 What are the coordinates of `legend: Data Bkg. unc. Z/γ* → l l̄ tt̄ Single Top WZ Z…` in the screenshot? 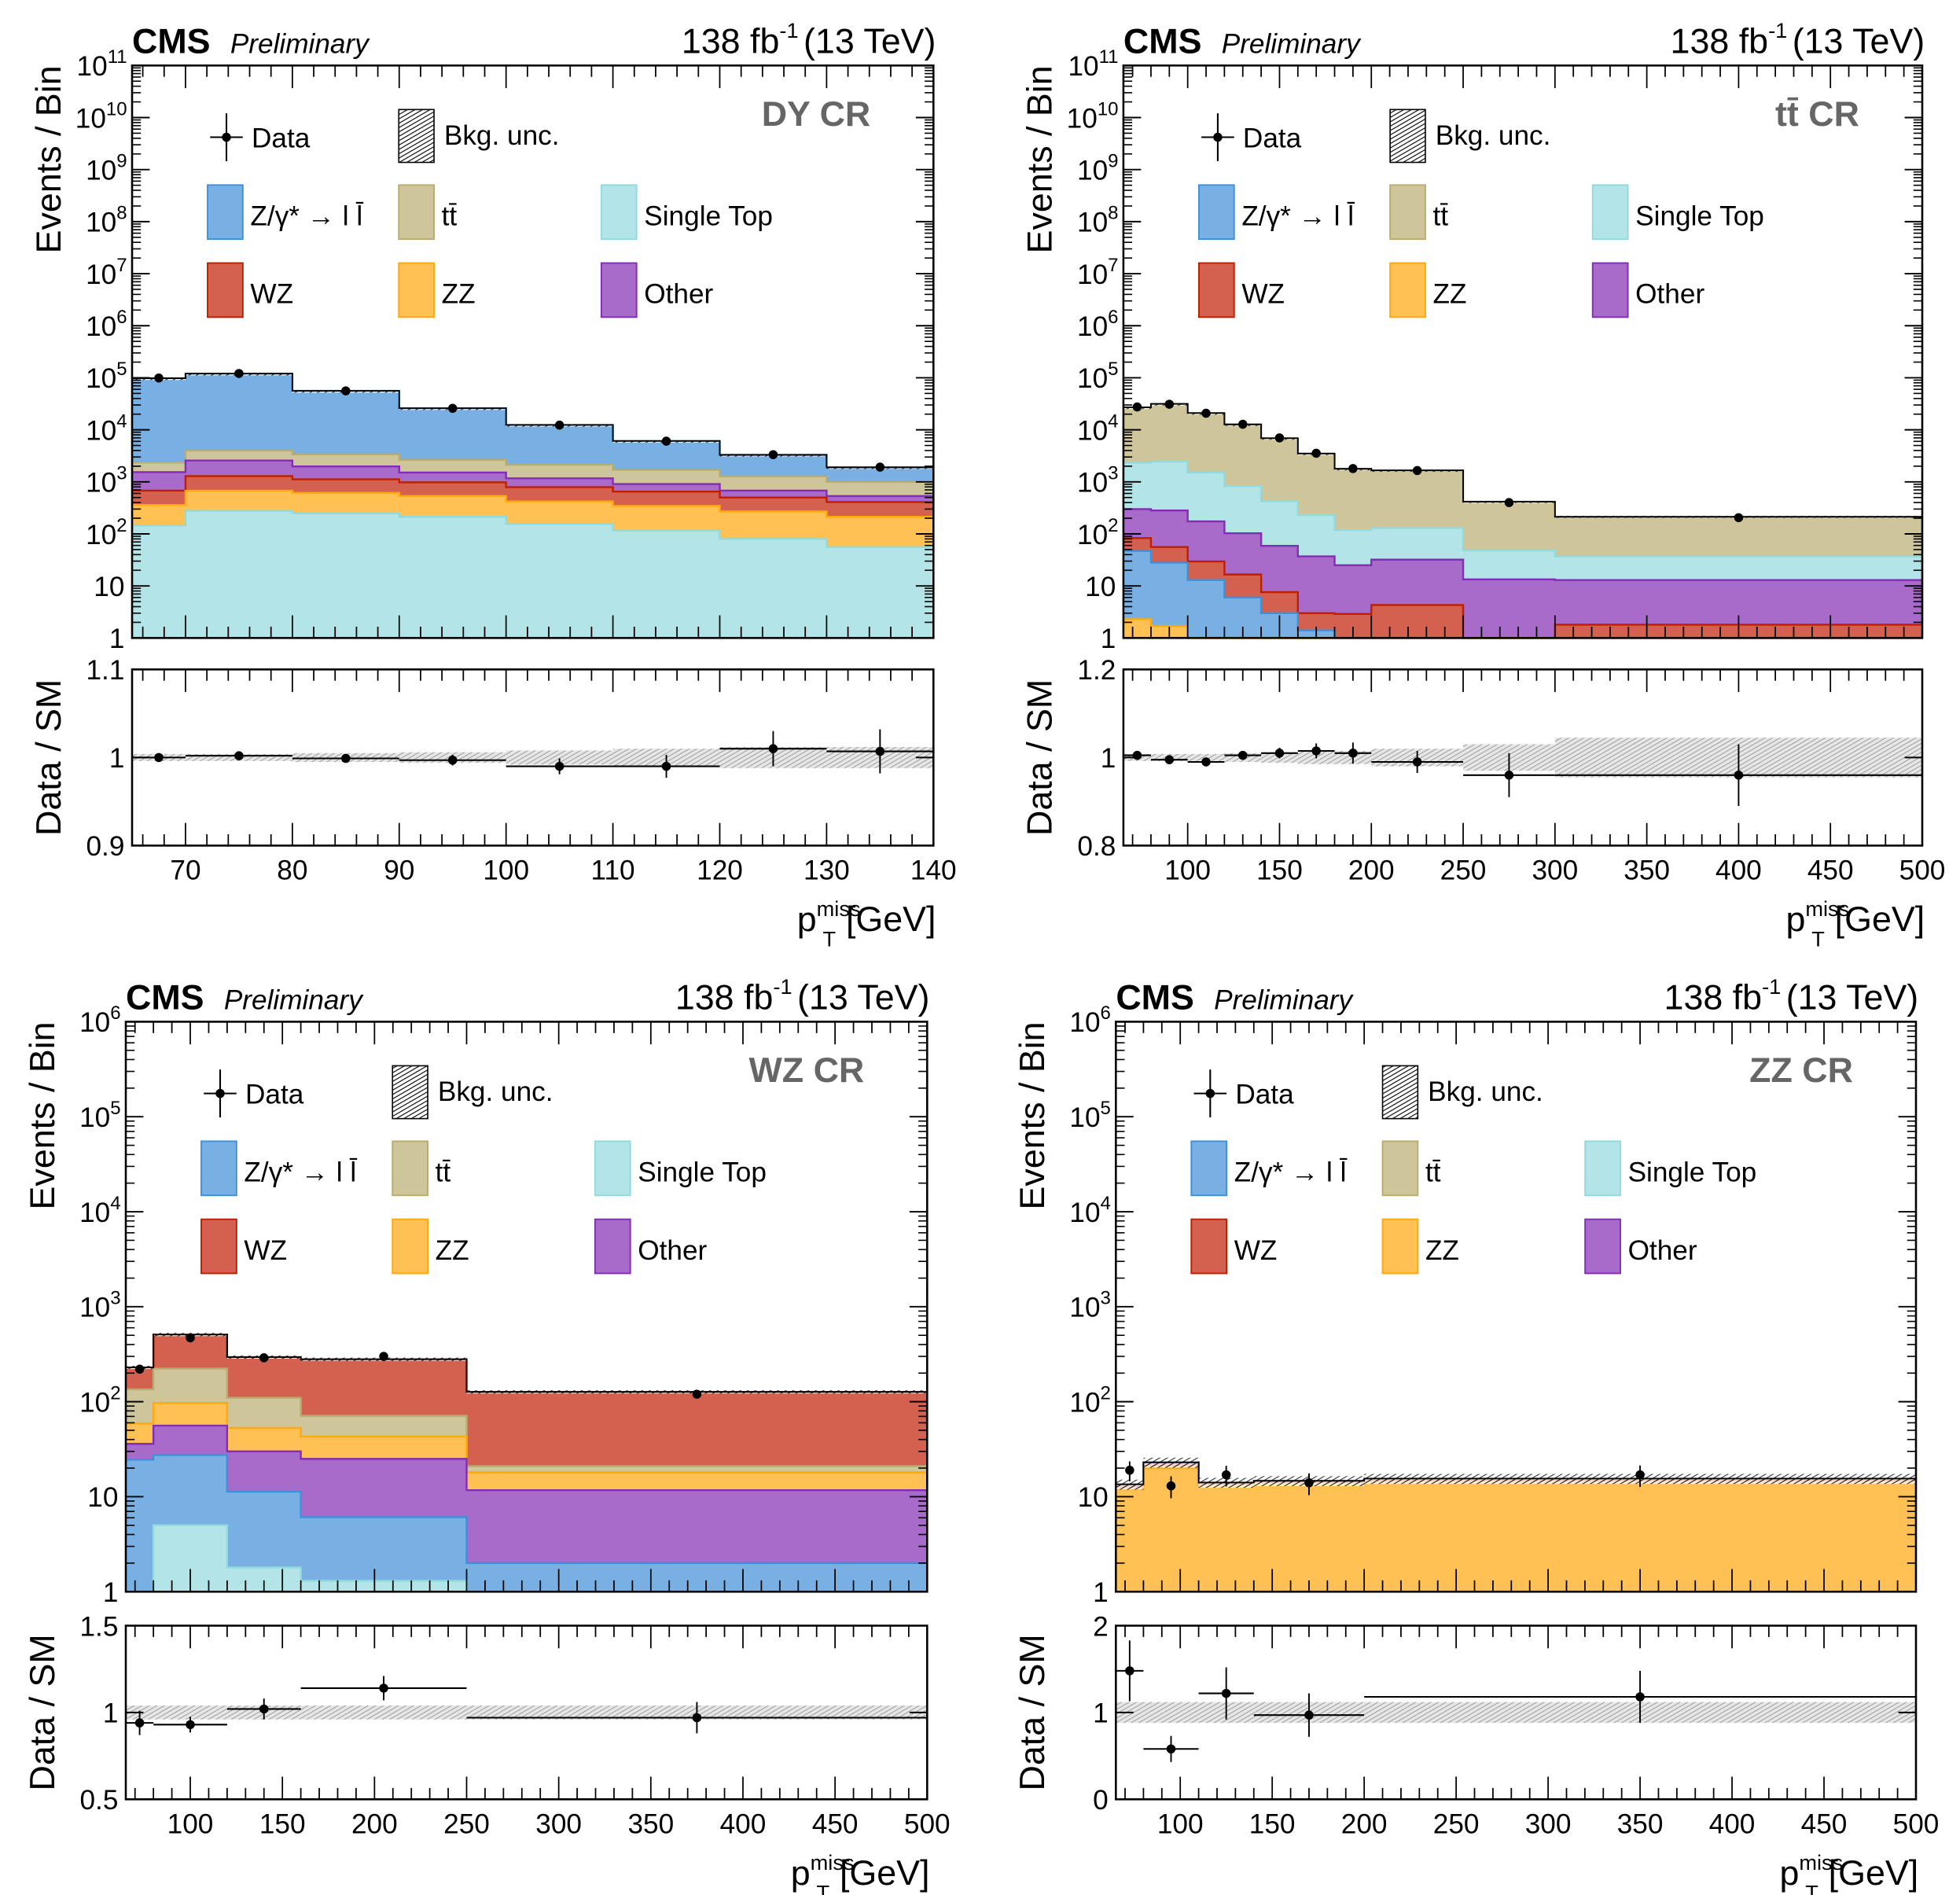 It's located at (490, 213).